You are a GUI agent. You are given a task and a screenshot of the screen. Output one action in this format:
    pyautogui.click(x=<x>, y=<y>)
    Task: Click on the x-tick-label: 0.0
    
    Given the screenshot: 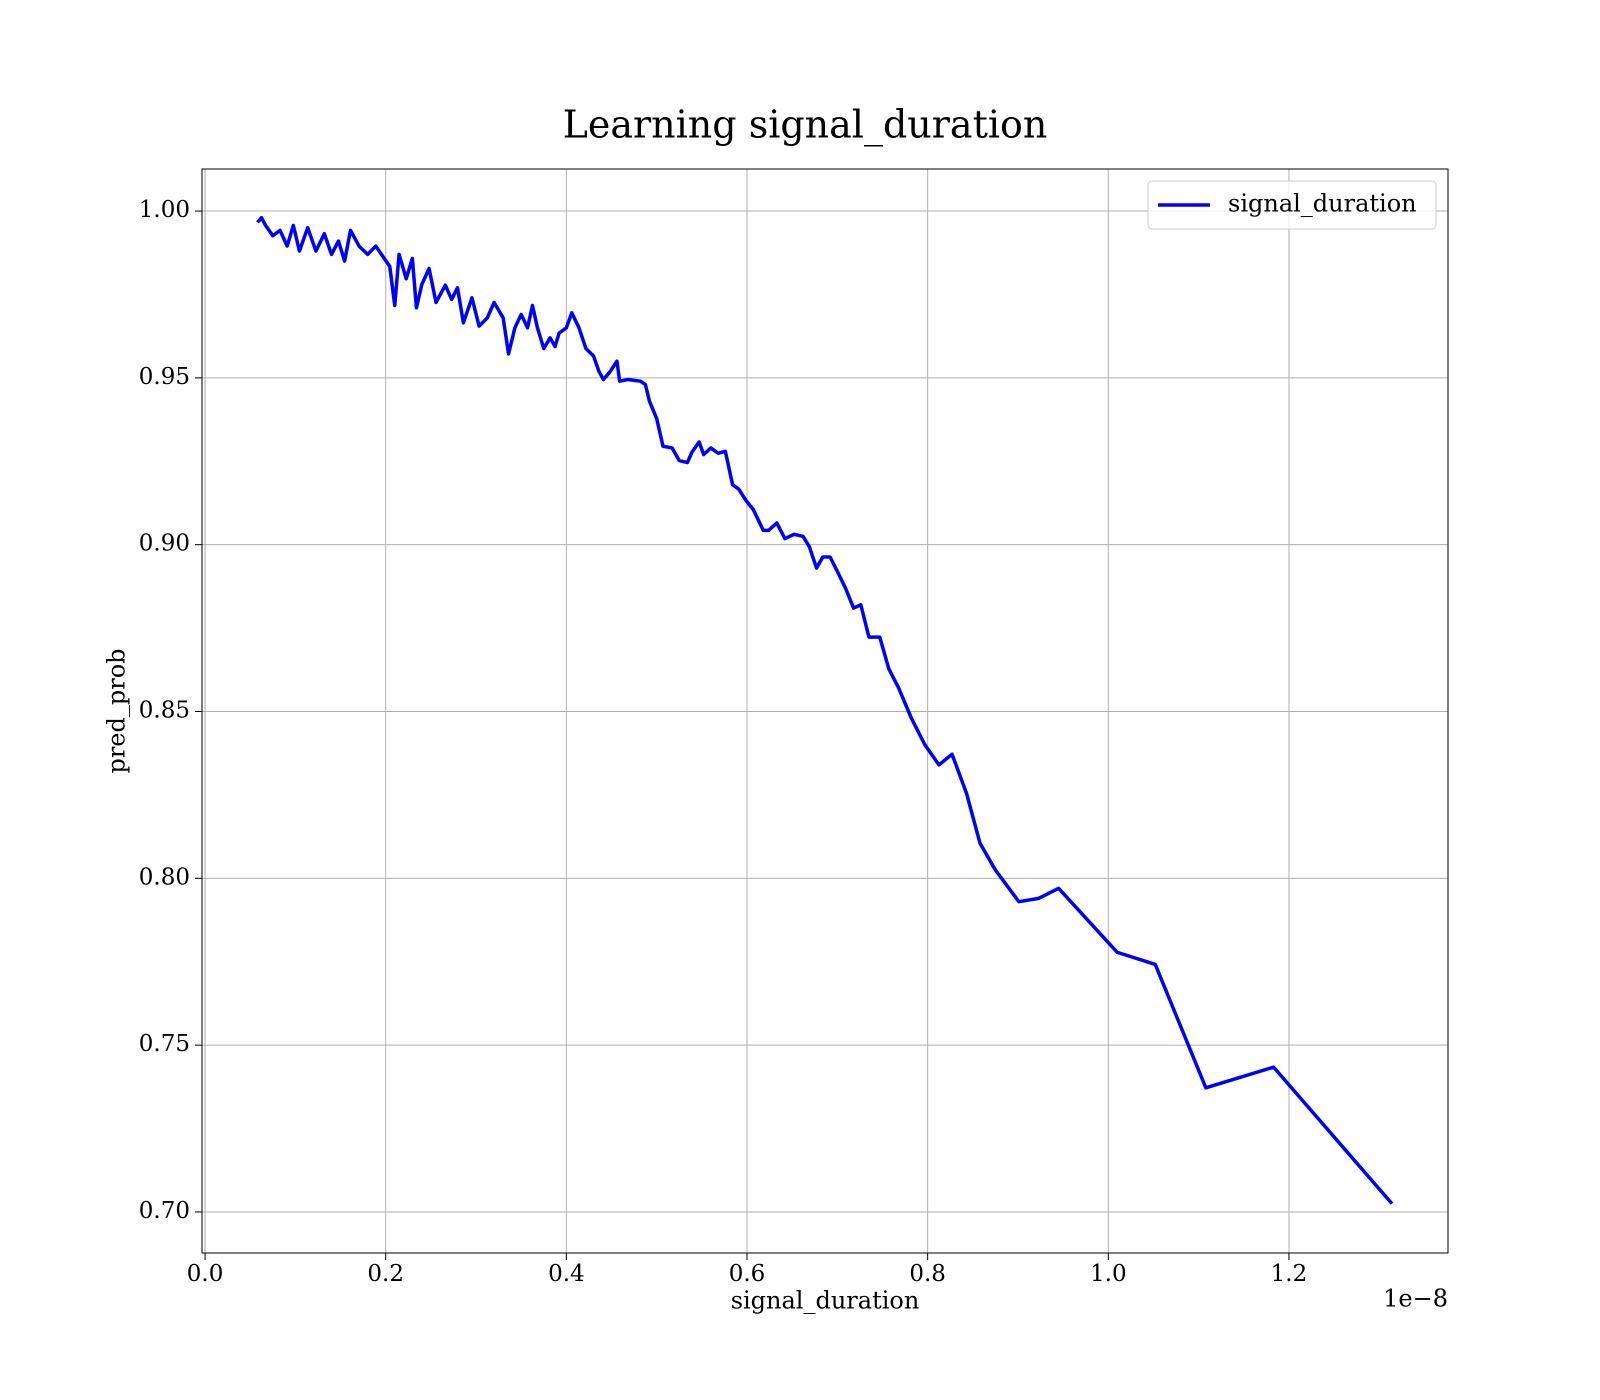 What is the action you would take?
    pyautogui.click(x=205, y=1274)
    